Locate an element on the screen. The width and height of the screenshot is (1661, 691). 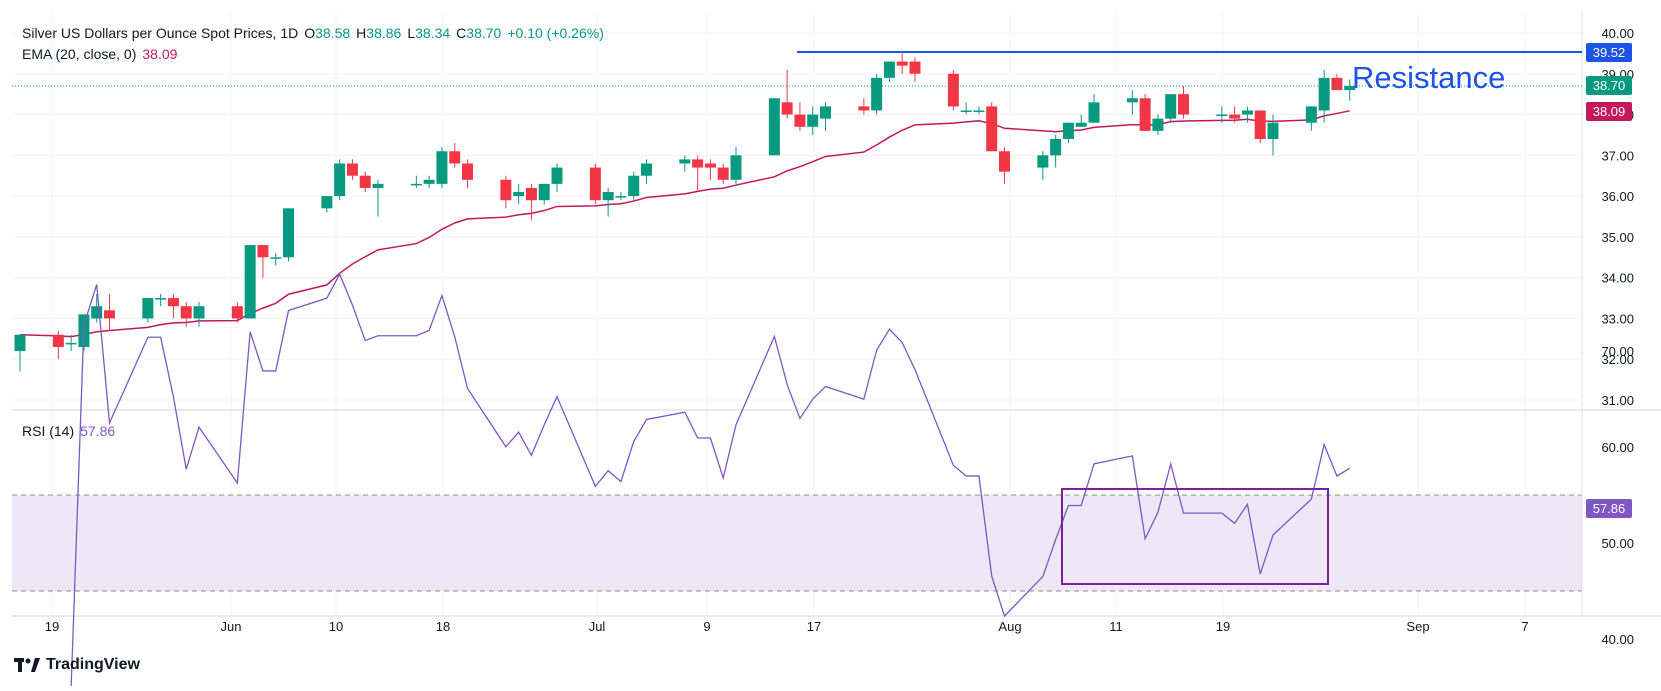
rsi-tick-label: 60.00 is located at coordinates (1617, 447).